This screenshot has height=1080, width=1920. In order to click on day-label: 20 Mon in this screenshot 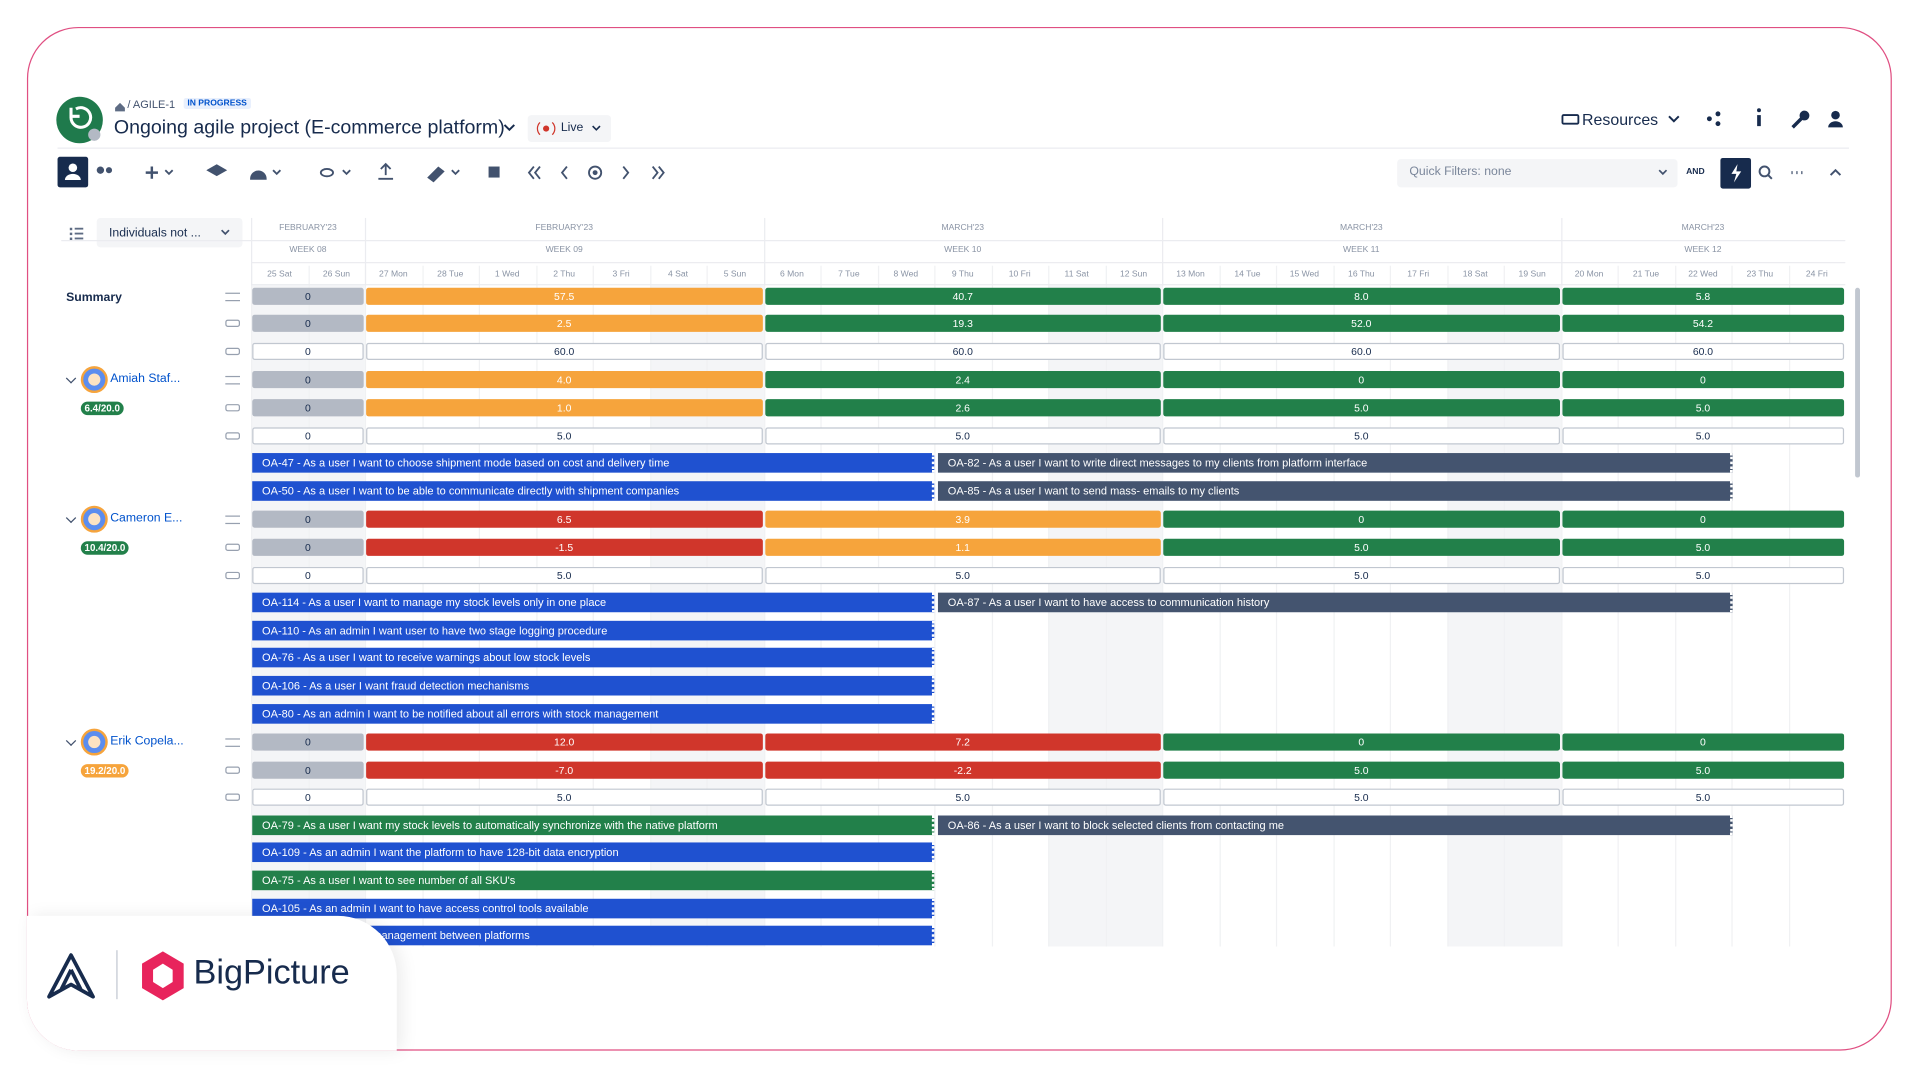, I will do `click(1589, 275)`.